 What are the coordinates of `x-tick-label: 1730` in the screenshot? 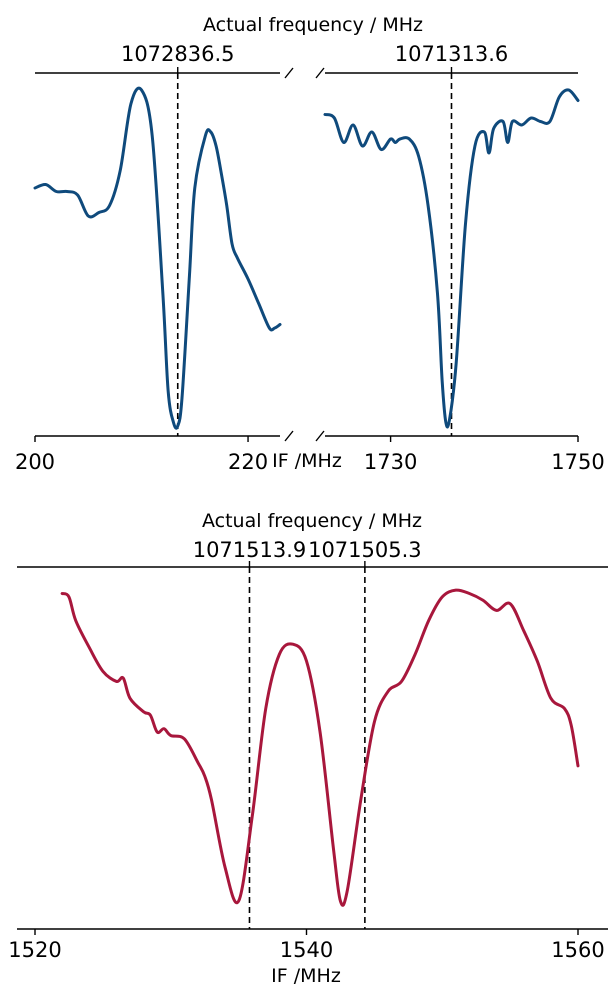 It's located at (390, 462).